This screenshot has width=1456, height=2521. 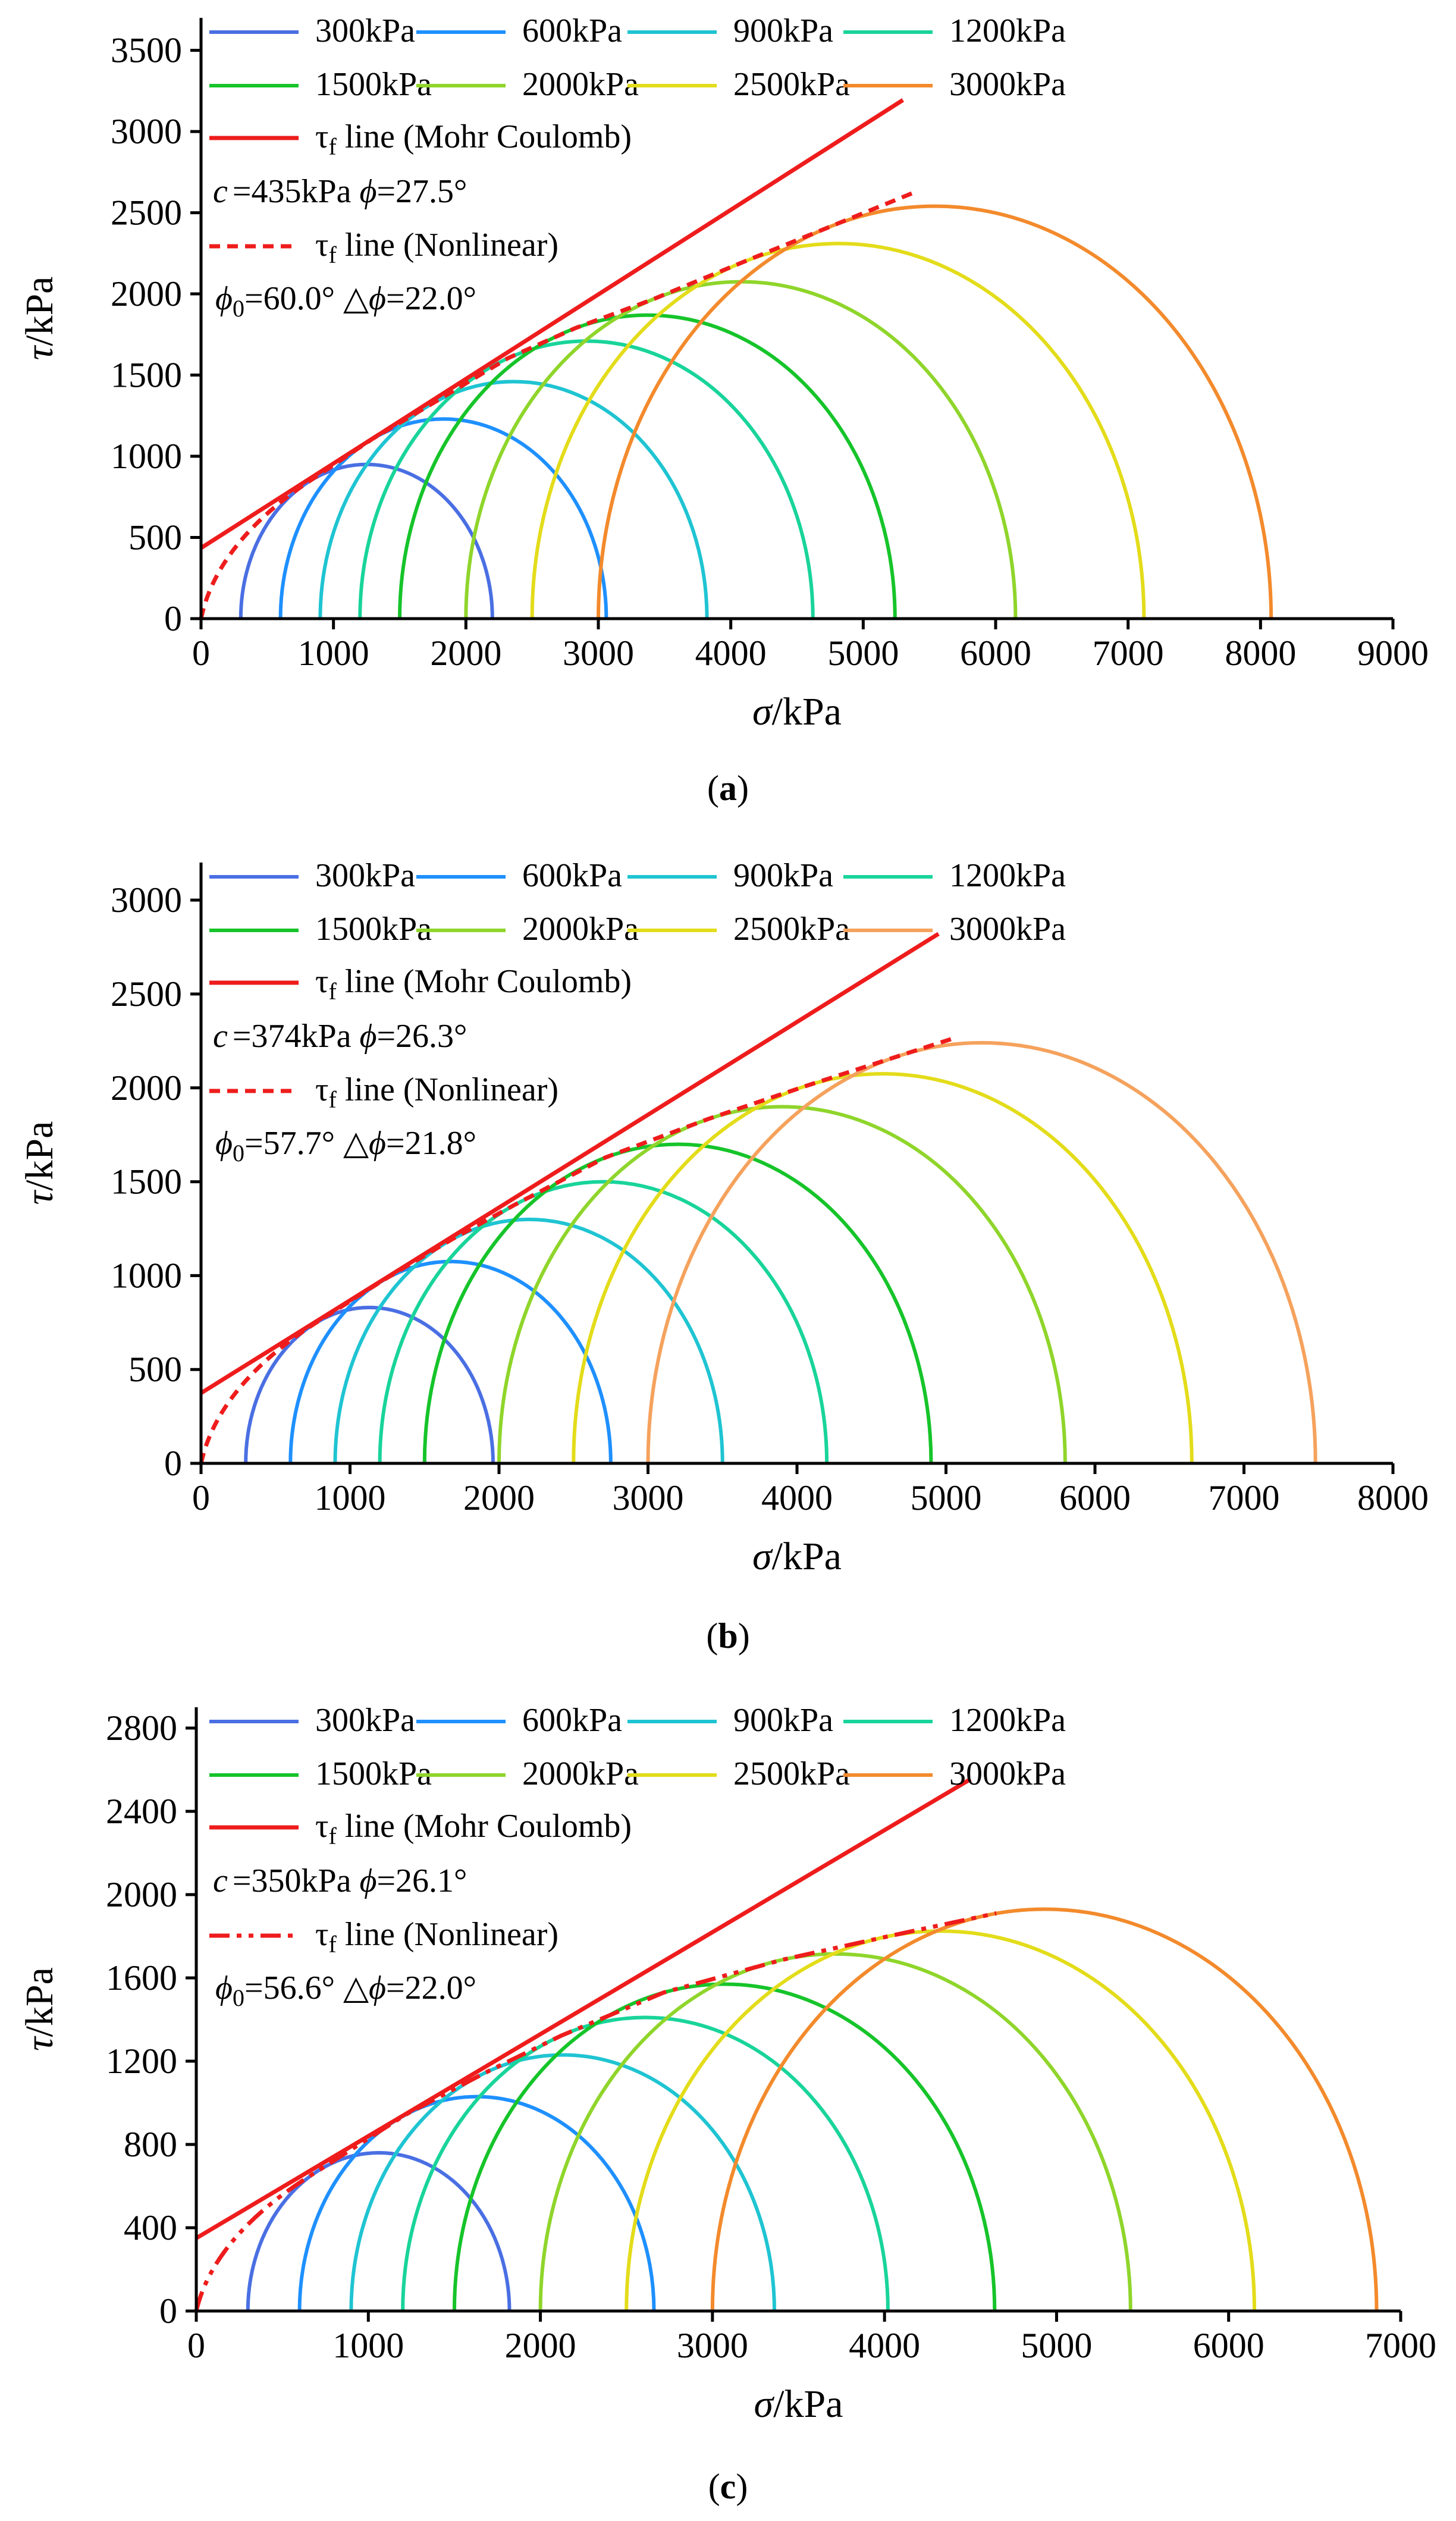 I want to click on y-tick-label: 2800, so click(x=141, y=1728).